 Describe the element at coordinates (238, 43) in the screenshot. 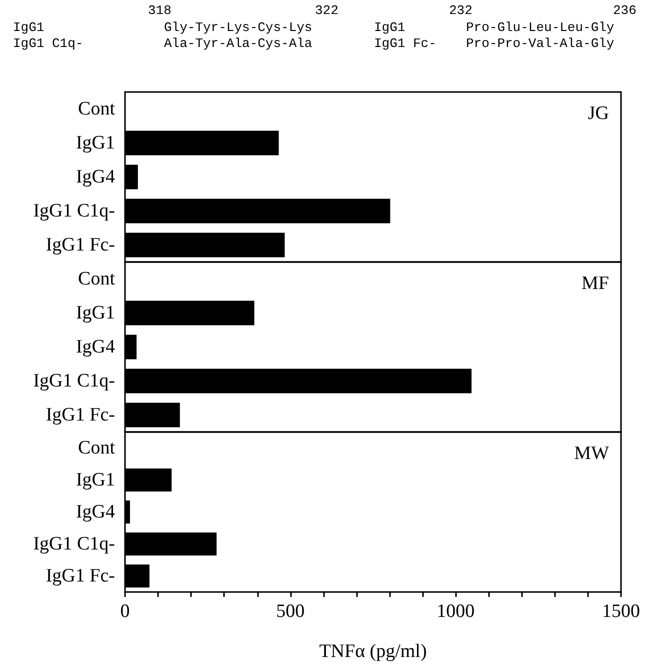

I see `text: Ala-Tyr-Ala-Cys-Ala` at that location.